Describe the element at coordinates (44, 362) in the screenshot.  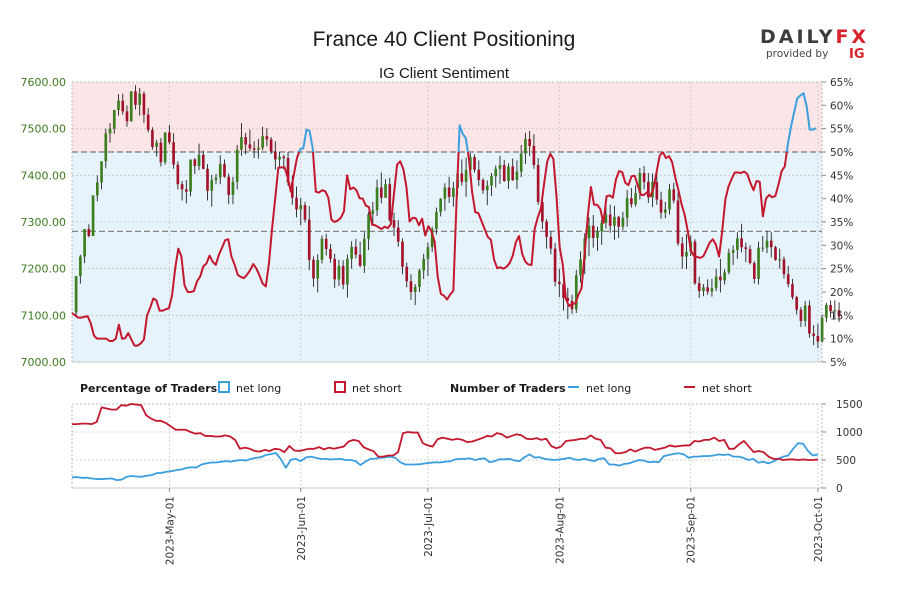
I see `left-tick-label: 7000.00` at that location.